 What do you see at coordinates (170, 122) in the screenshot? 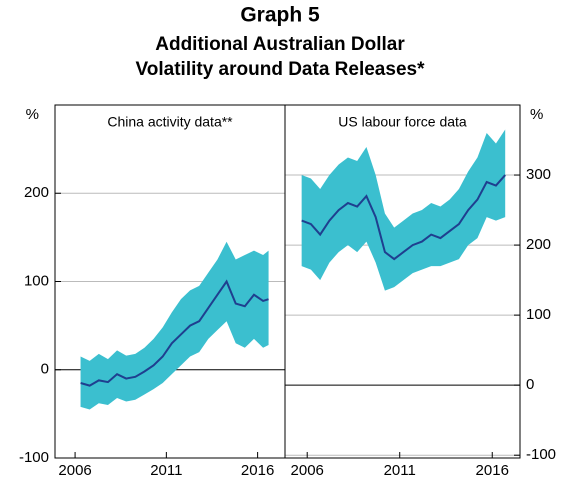
I see `panel-title: China activity data**` at bounding box center [170, 122].